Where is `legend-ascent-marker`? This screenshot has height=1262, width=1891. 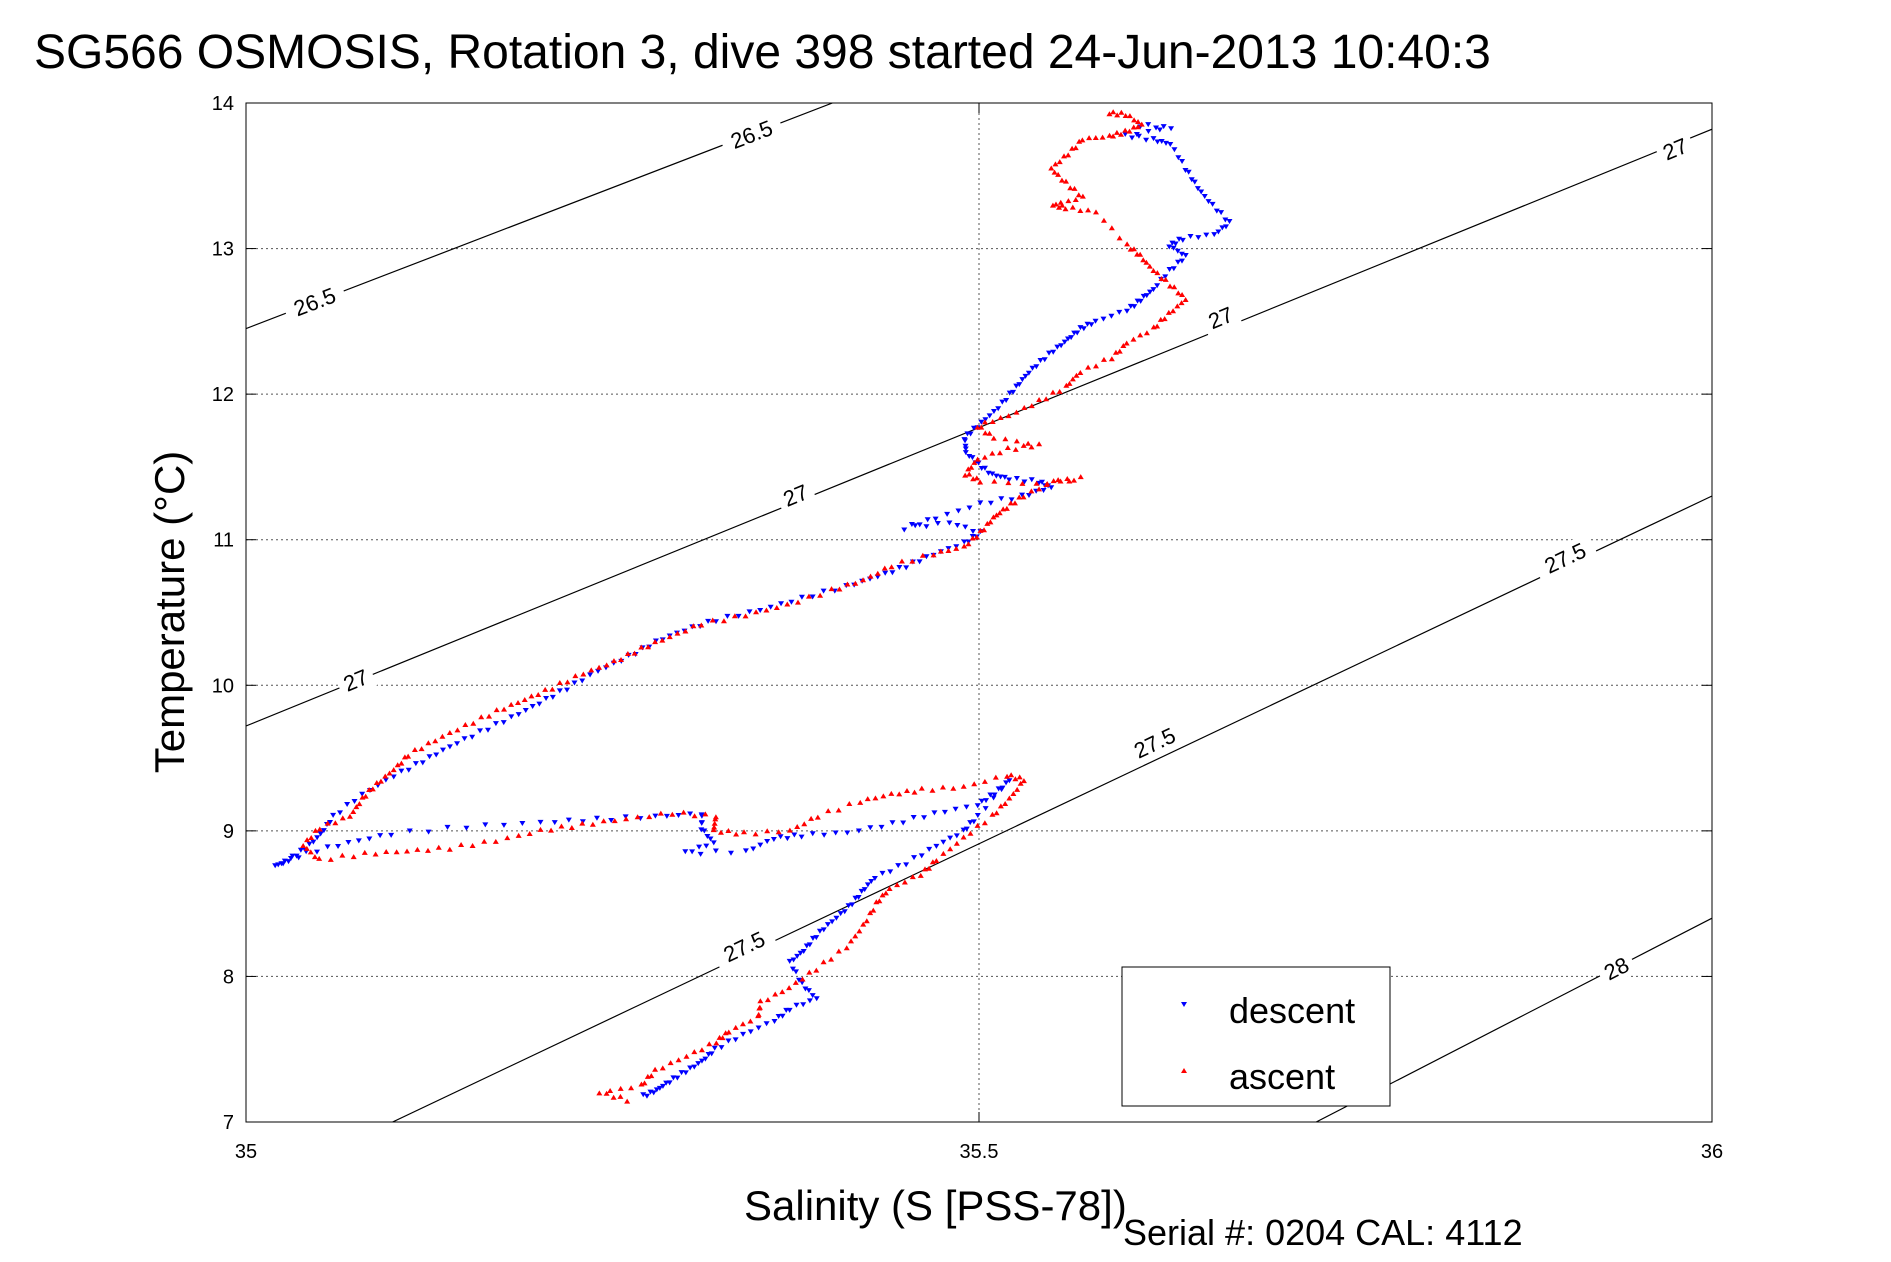
legend-ascent-marker is located at coordinates (1184, 1070).